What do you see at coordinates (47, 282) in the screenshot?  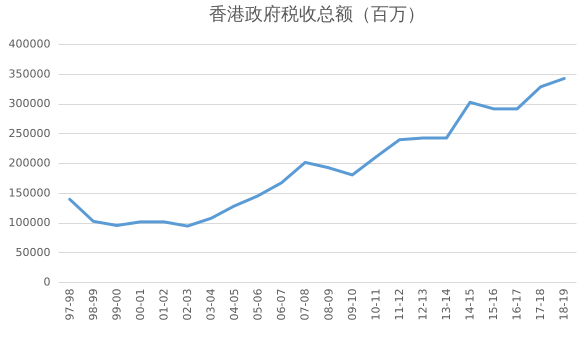 I see `y-tick-label: 0` at bounding box center [47, 282].